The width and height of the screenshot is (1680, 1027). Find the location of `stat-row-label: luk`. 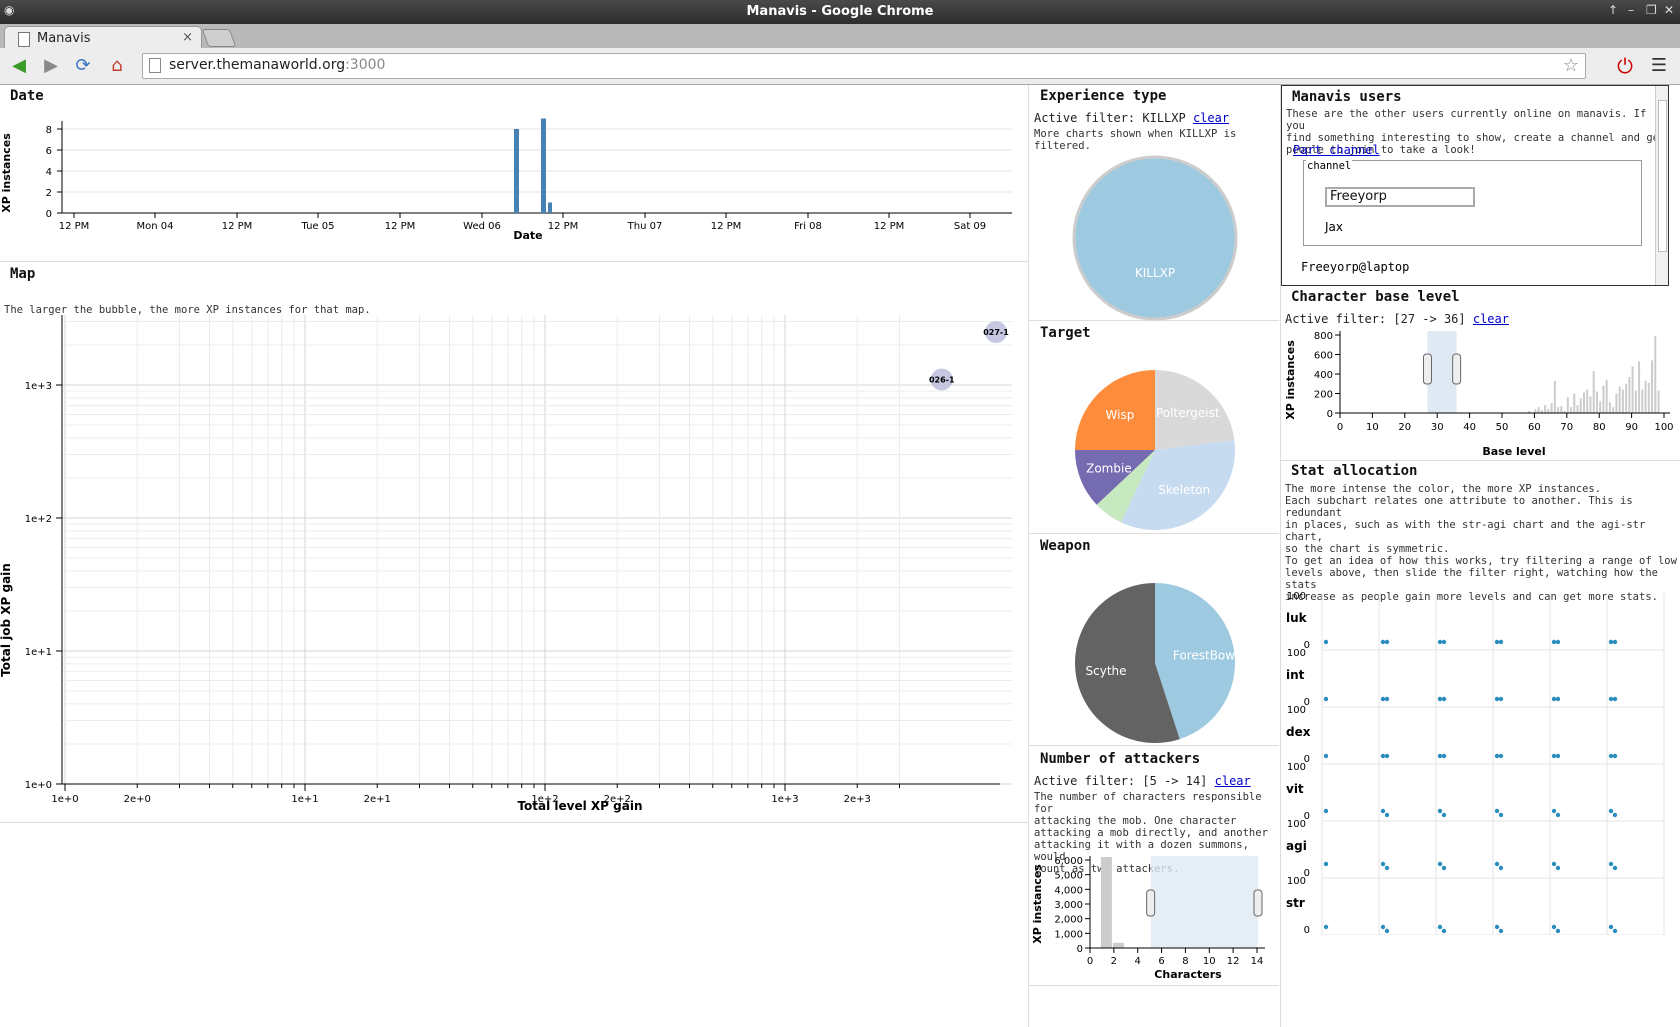

stat-row-label: luk is located at coordinates (1297, 618).